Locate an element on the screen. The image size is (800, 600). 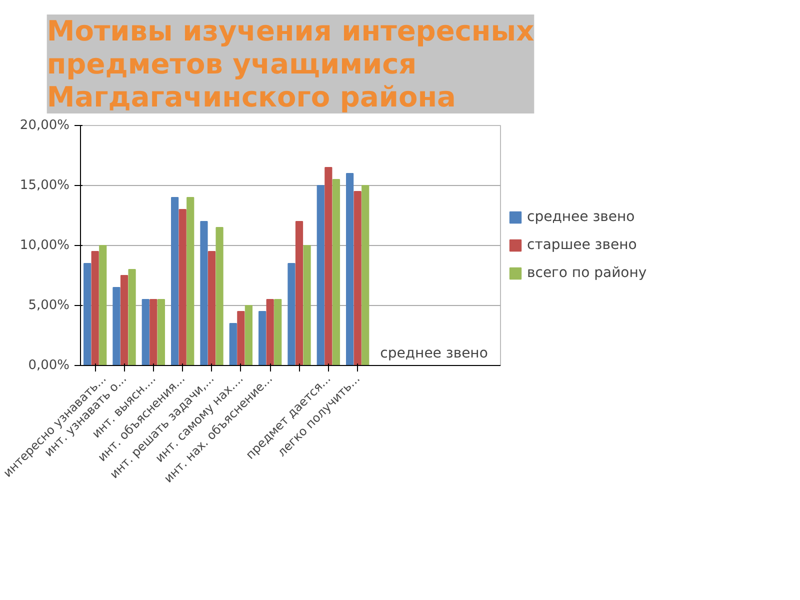
chart-title: Мотивы изучения интересных предметов учащимися Магдагачинского района is located at coordinates (290, 64).